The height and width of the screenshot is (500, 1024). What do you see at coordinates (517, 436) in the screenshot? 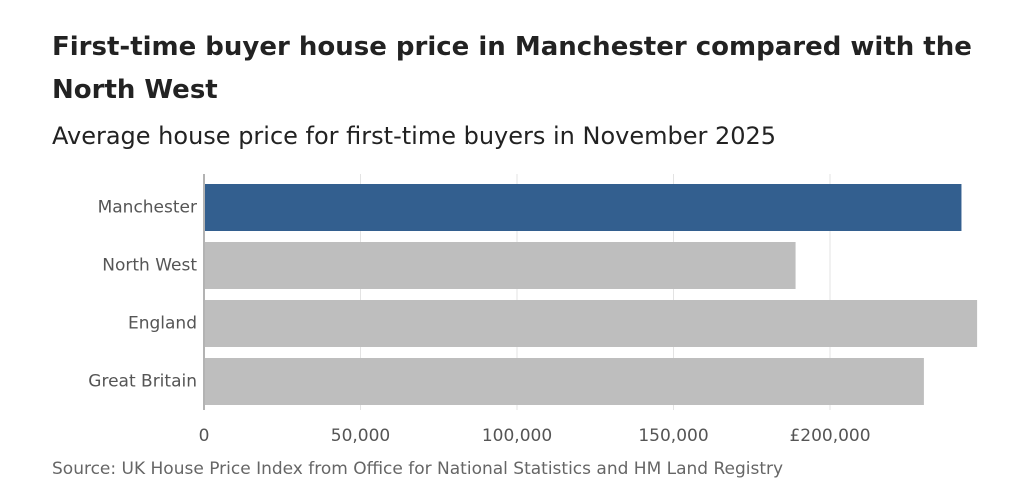
I see `x-tick-label: 100,000` at bounding box center [517, 436].